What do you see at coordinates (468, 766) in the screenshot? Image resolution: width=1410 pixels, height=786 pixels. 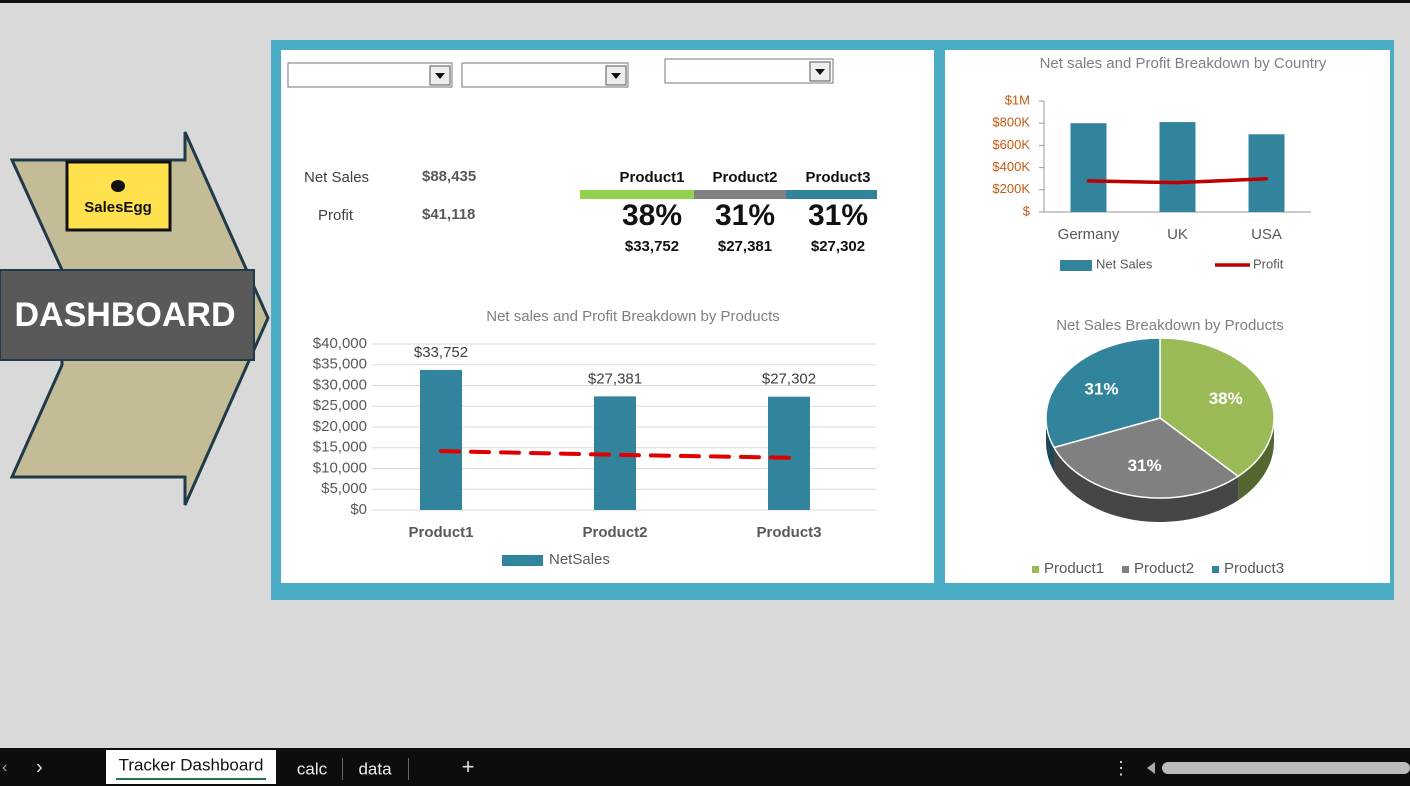 I see `add-sheet: +` at bounding box center [468, 766].